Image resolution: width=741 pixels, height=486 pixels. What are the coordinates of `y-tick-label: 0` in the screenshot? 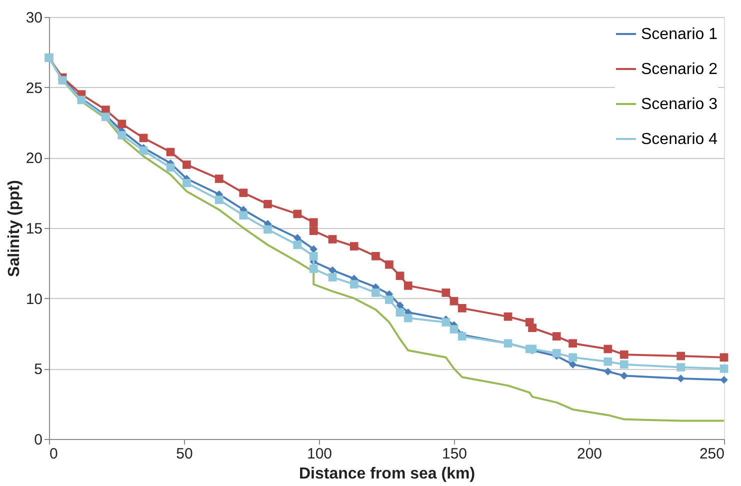 It's located at (38, 440).